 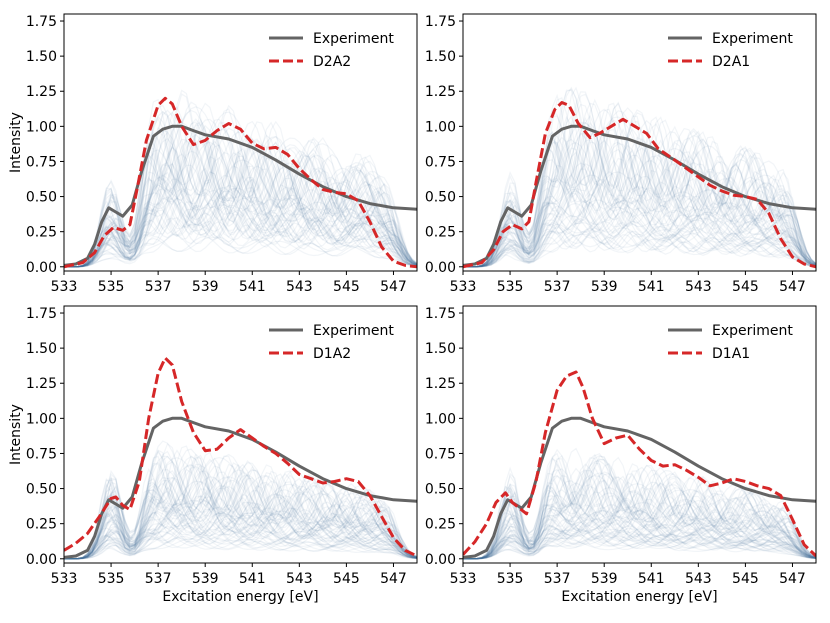 I want to click on x-tick-label: 537, so click(x=158, y=579).